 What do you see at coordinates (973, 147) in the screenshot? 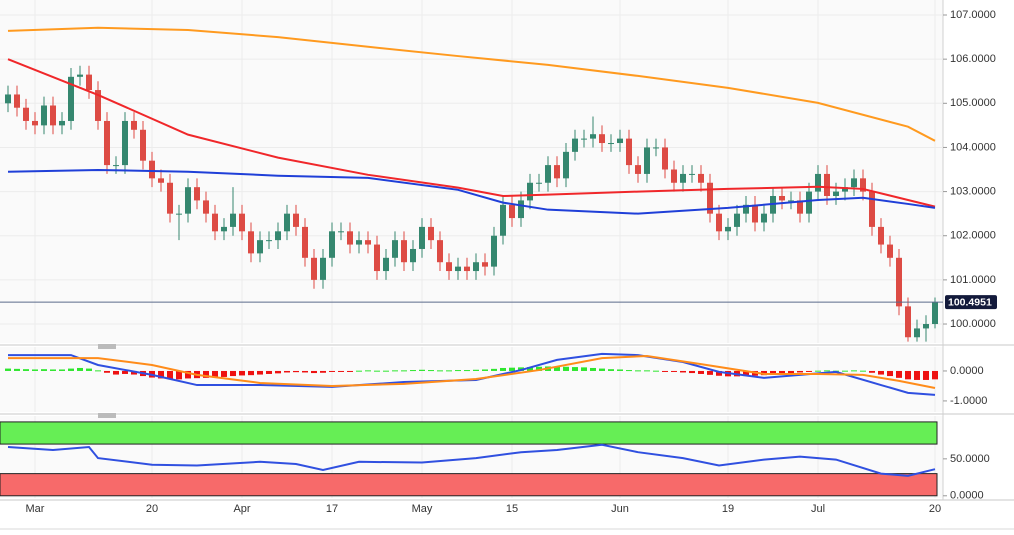
I see `y-tick-label: 104.0000` at bounding box center [973, 147].